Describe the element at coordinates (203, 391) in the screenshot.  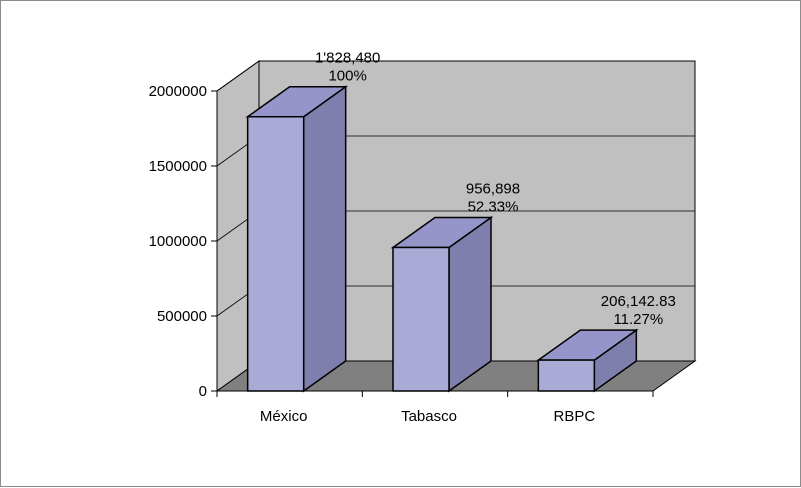
I see `y-tick-label-0: 0` at that location.